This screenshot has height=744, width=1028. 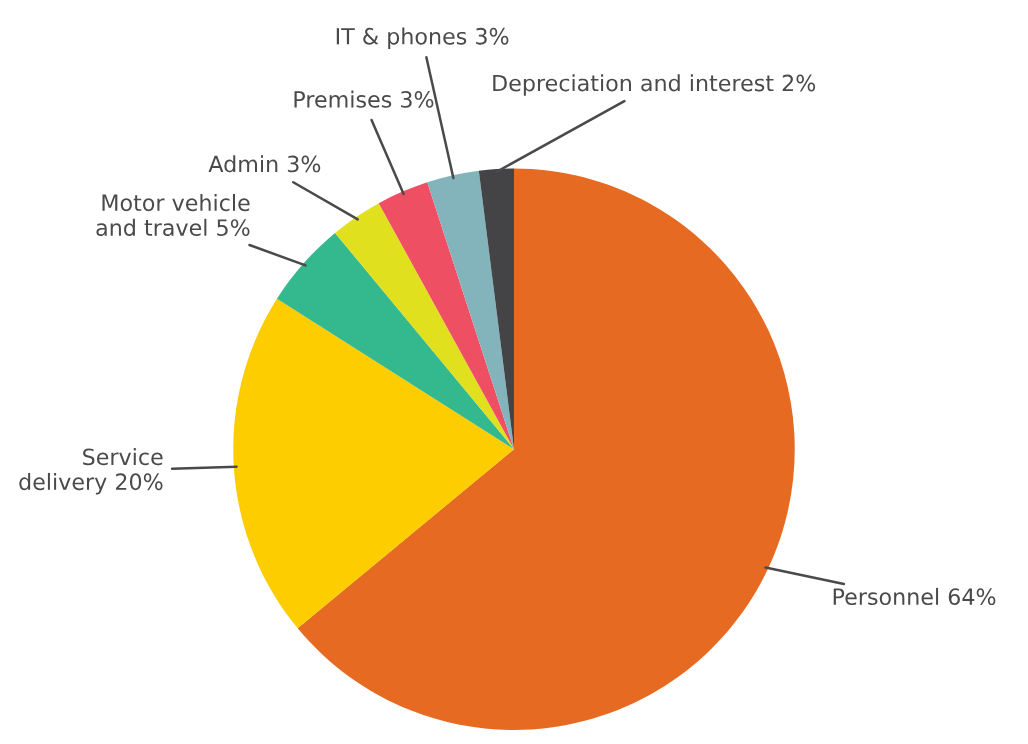 What do you see at coordinates (91, 471) in the screenshot?
I see `slice-label: Service delivery 20%` at bounding box center [91, 471].